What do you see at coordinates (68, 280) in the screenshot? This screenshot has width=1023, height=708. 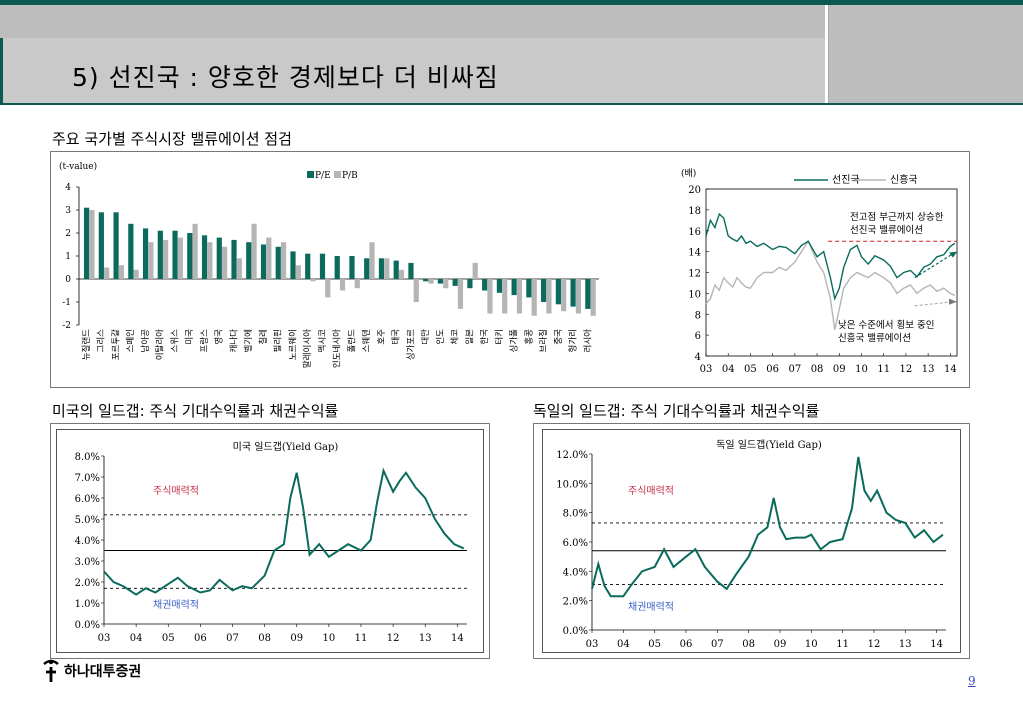 I see `y-tick-label: 0` at bounding box center [68, 280].